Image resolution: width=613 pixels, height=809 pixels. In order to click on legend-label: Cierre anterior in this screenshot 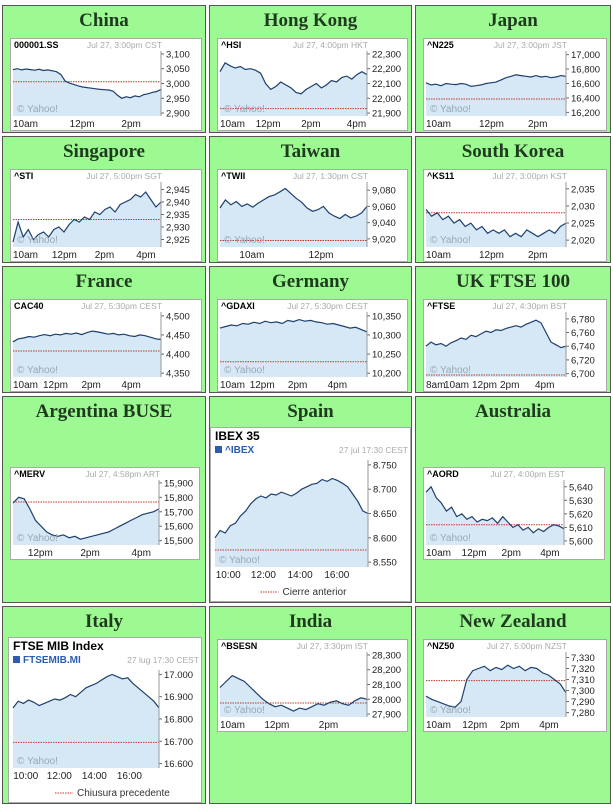, I will do `click(315, 592)`.